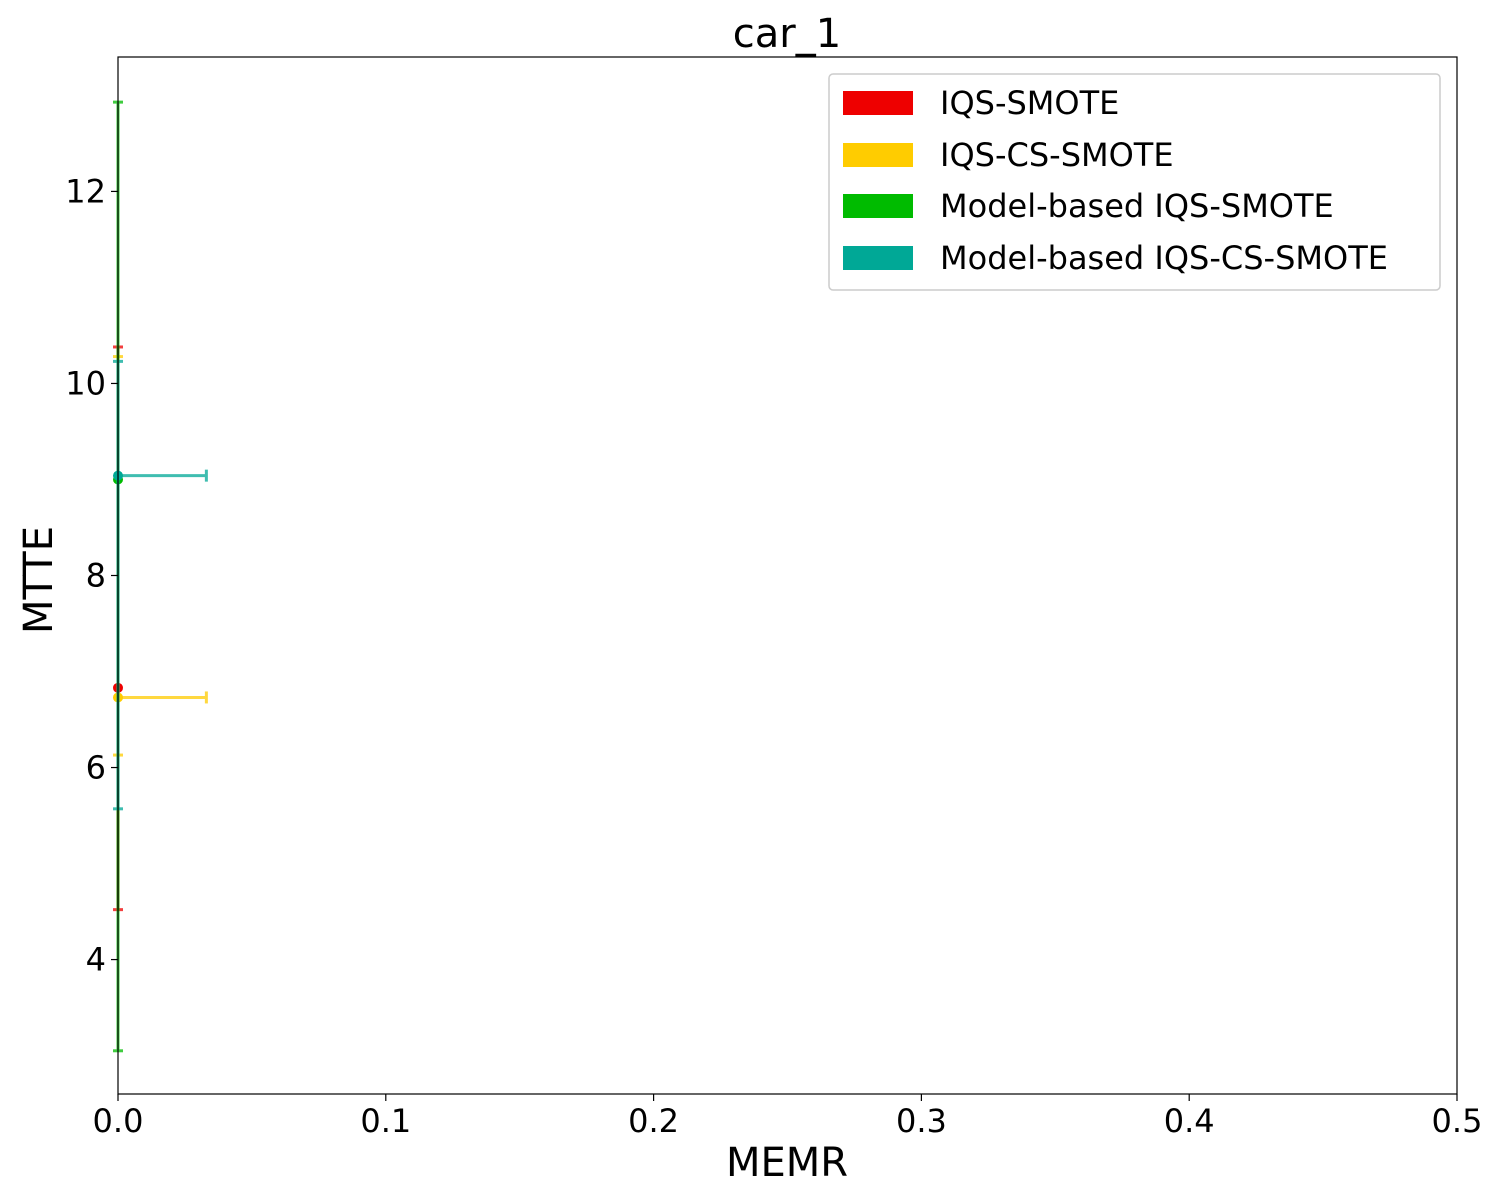 This screenshot has height=1200, width=1500. What do you see at coordinates (96, 960) in the screenshot?
I see `y-tick-label: 4` at bounding box center [96, 960].